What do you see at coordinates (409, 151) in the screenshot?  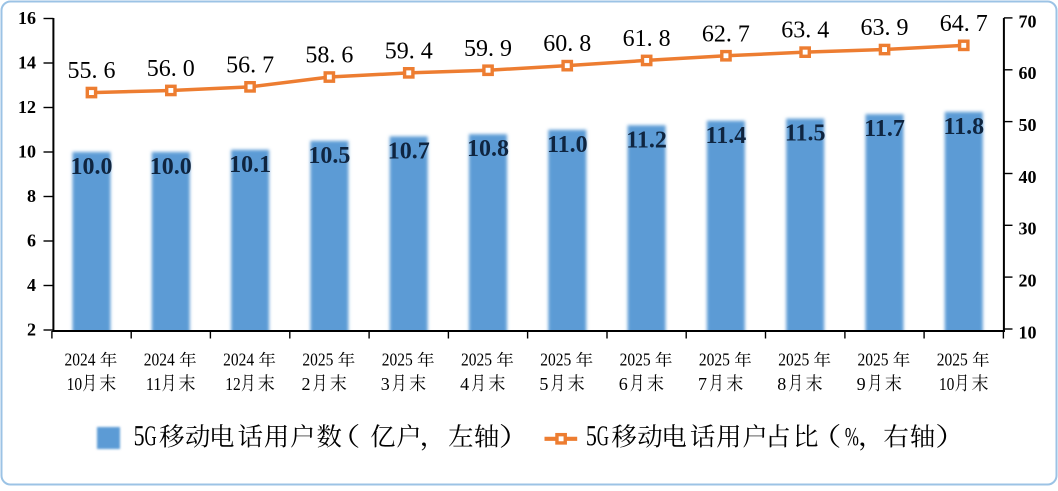 I see `svg-text: 10.7` at bounding box center [409, 151].